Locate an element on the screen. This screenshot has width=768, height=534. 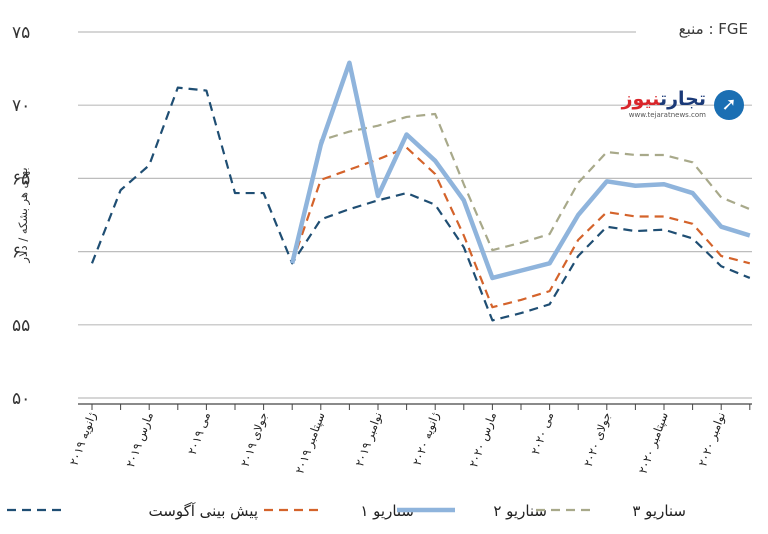
x-tick-label: نوامبر ۲۰۱۹ is located at coordinates (368, 439).